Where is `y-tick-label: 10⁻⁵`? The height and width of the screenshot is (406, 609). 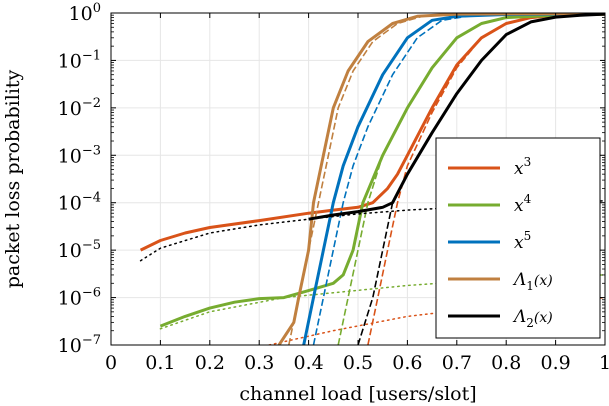
y-tick-label: 10⁻⁵ is located at coordinates (79, 250).